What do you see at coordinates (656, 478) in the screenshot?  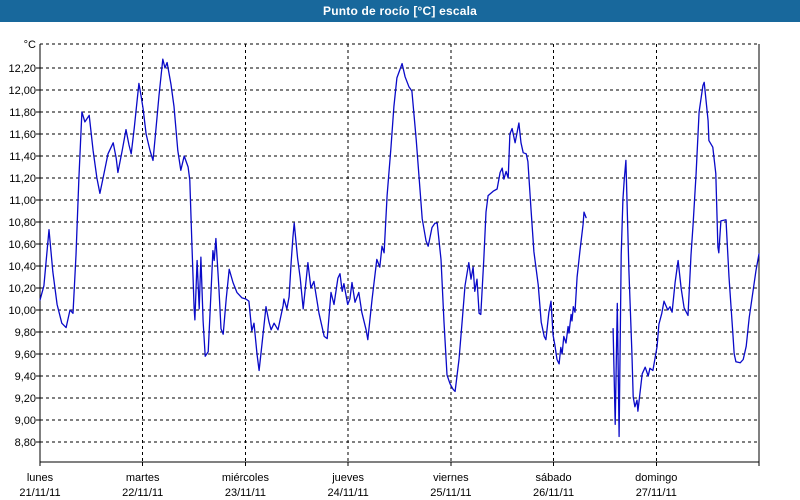 I see `x-day-label: domingo` at bounding box center [656, 478].